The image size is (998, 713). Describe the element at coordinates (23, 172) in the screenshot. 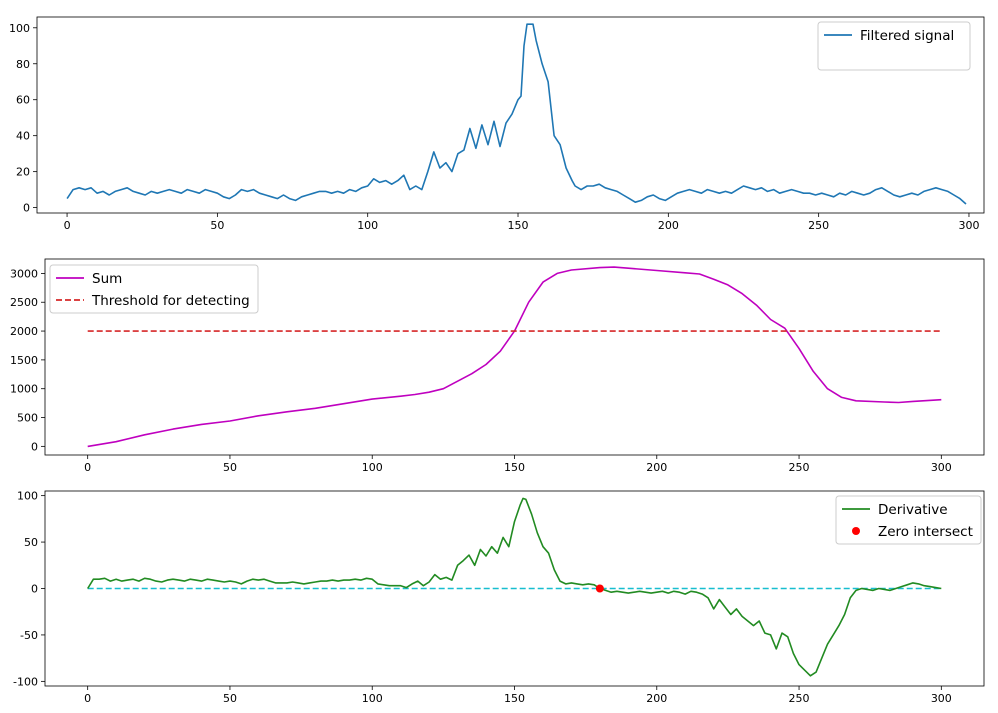

I see `y-tick-label: 20` at that location.